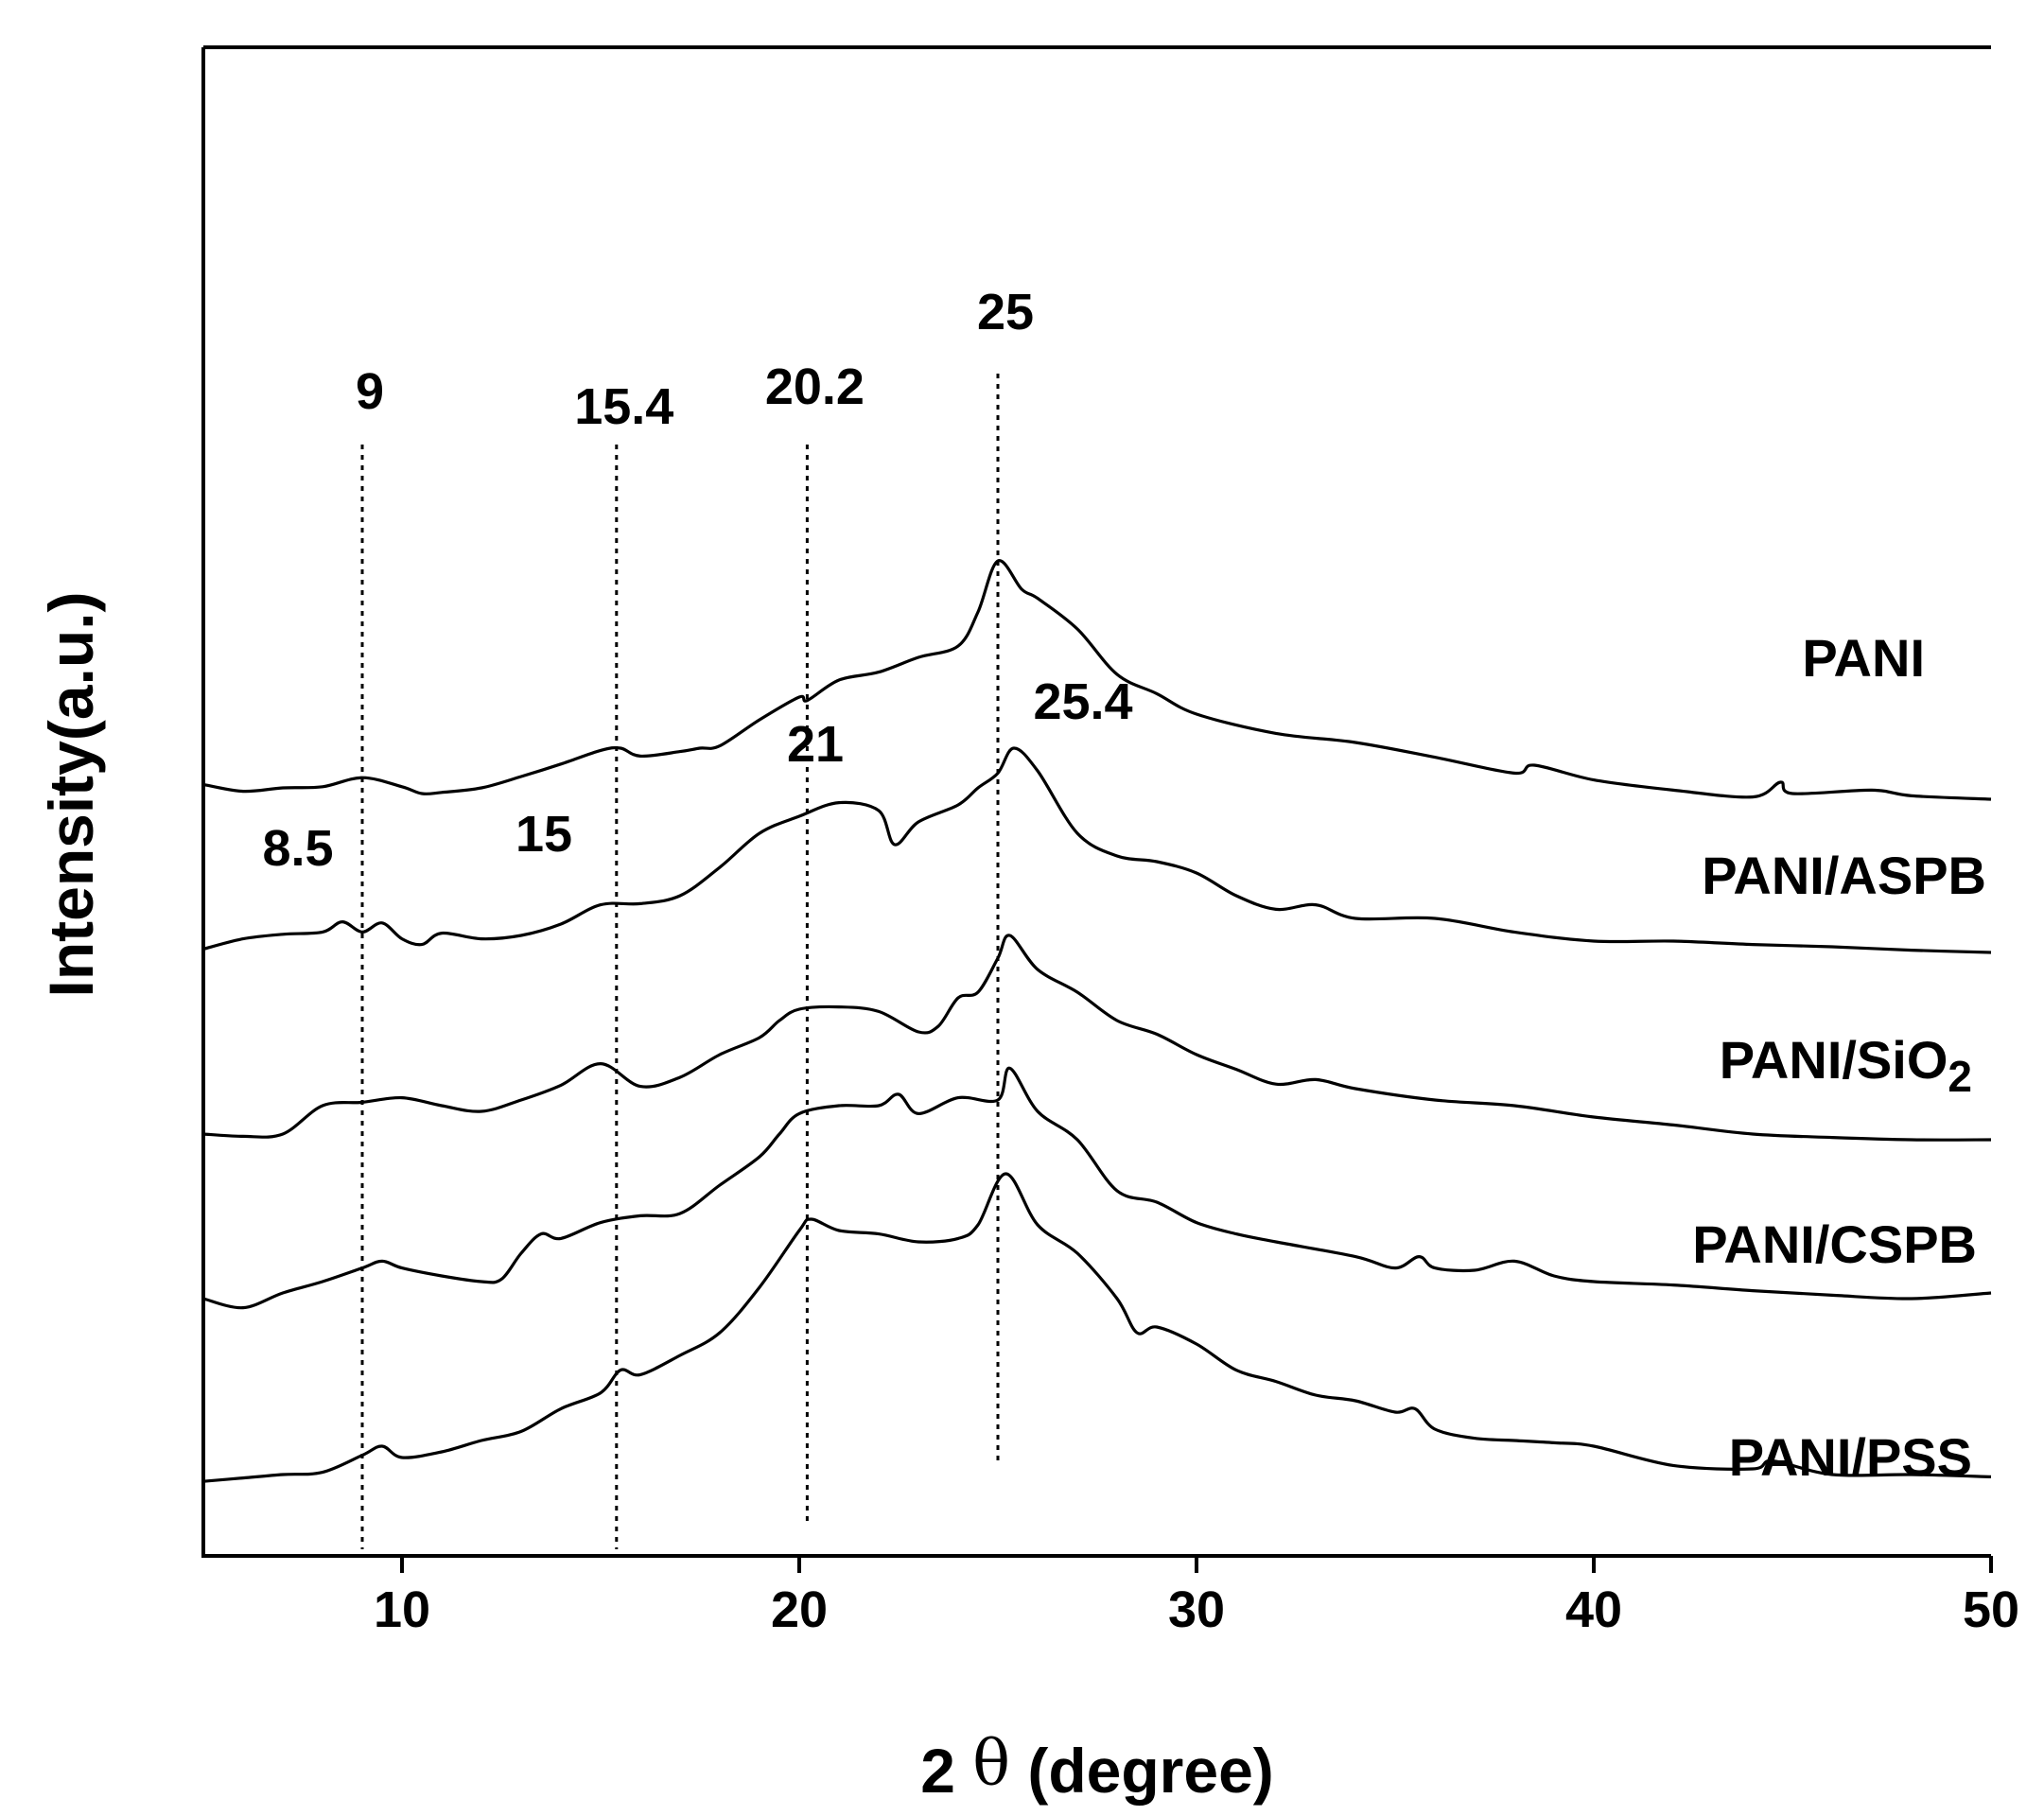  I want to click on series-label: PANI, so click(1863, 658).